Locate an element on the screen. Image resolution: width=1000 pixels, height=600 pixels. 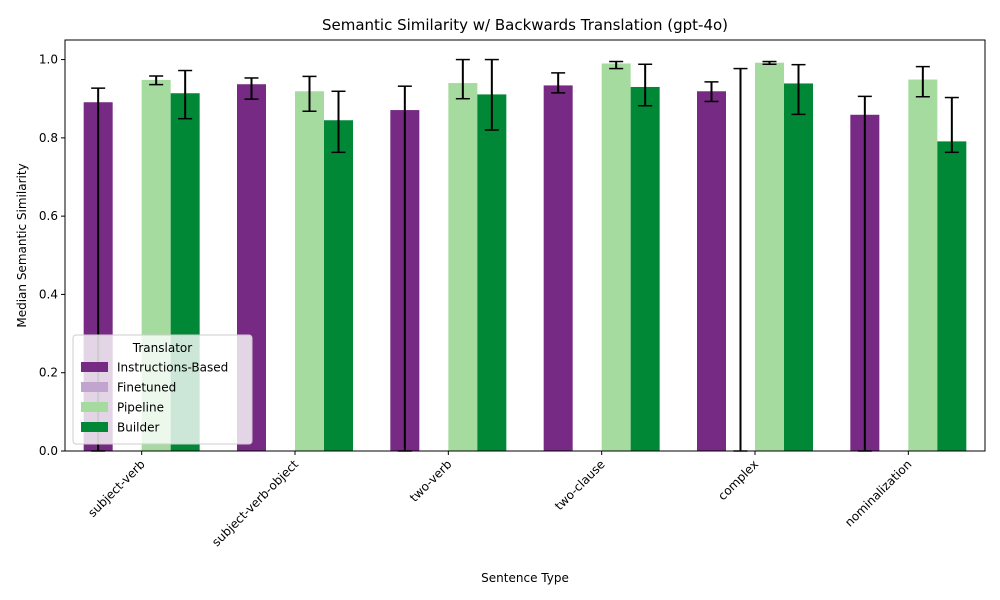
error-bar-pipeline-subject-verb-object is located at coordinates (309, 93).